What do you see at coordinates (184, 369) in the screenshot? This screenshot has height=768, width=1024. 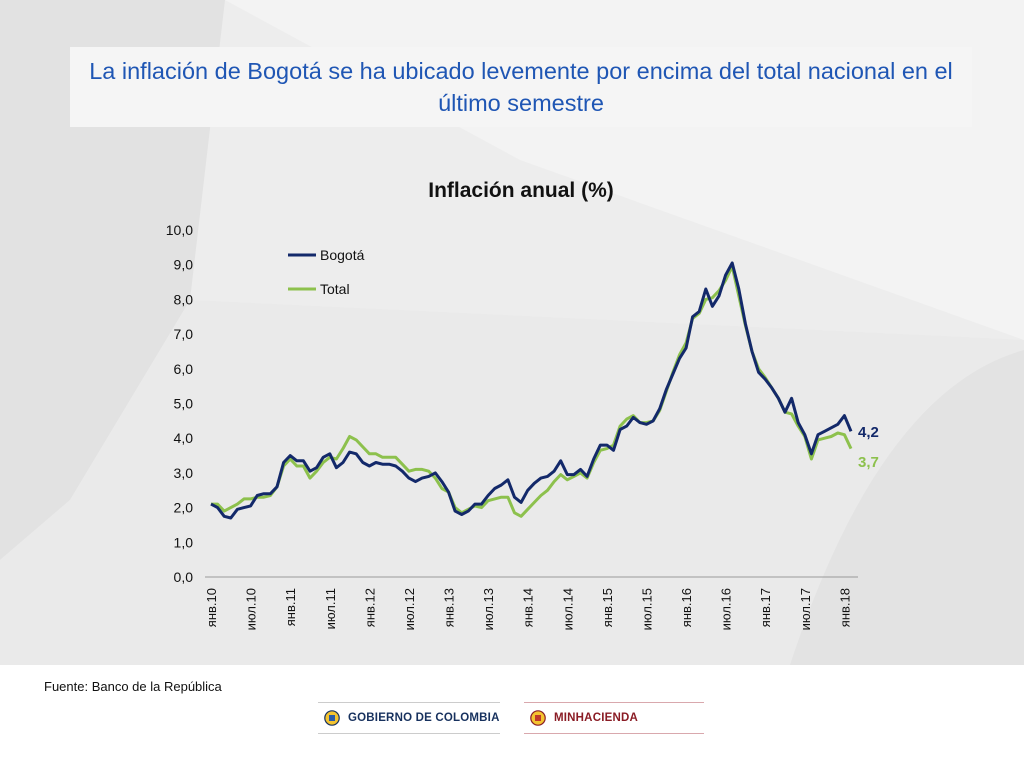 I see `y-tick-label: 6,0` at bounding box center [184, 369].